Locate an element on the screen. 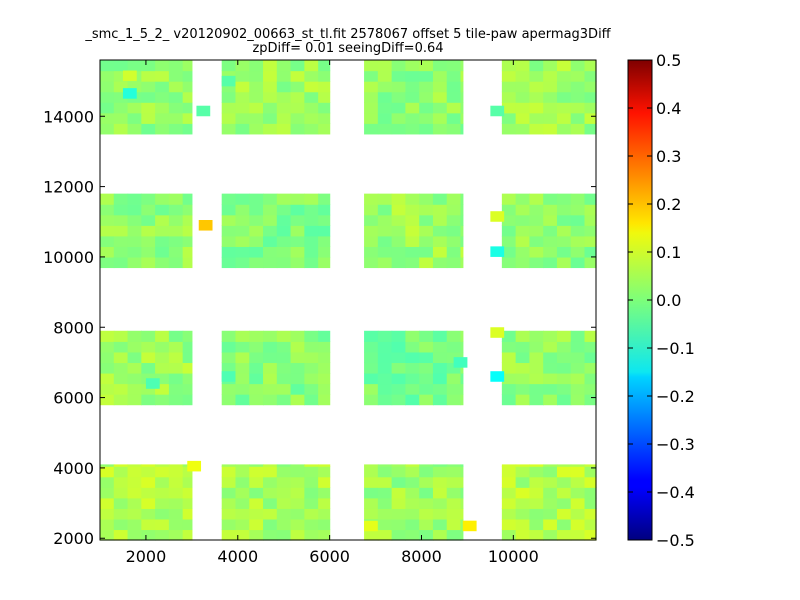 This screenshot has width=800, height=600. colorbar-tick-label: 0.0 is located at coordinates (668, 300).